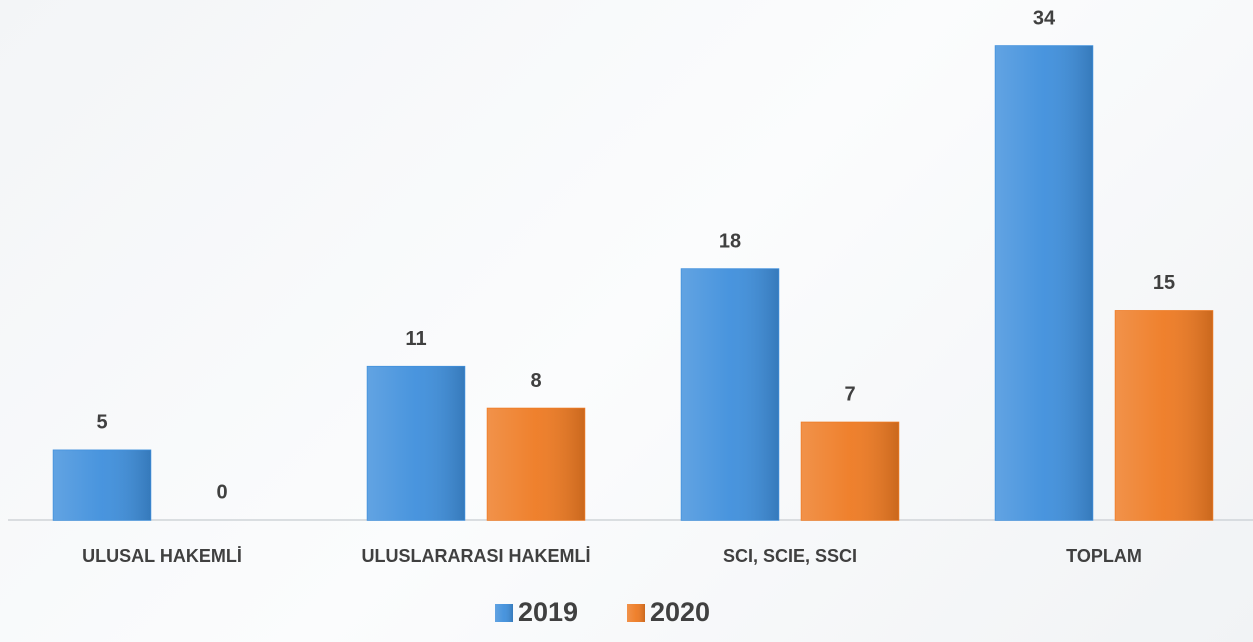 Image resolution: width=1253 pixels, height=642 pixels. What do you see at coordinates (790, 556) in the screenshot?
I see `x-tick-label: SCI, SCIE, SSCI` at bounding box center [790, 556].